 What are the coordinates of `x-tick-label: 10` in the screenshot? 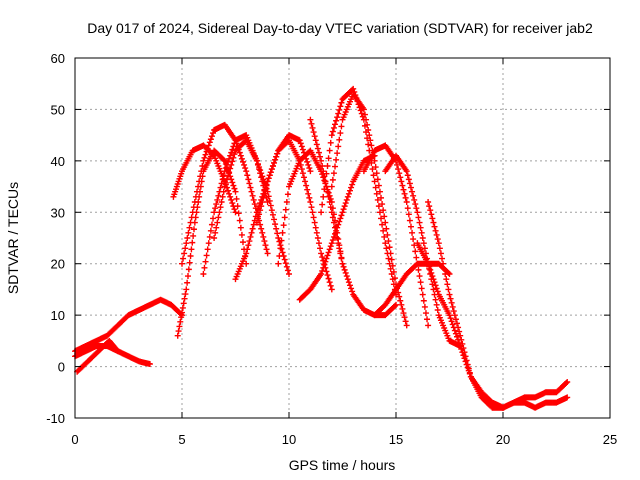 It's located at (289, 439).